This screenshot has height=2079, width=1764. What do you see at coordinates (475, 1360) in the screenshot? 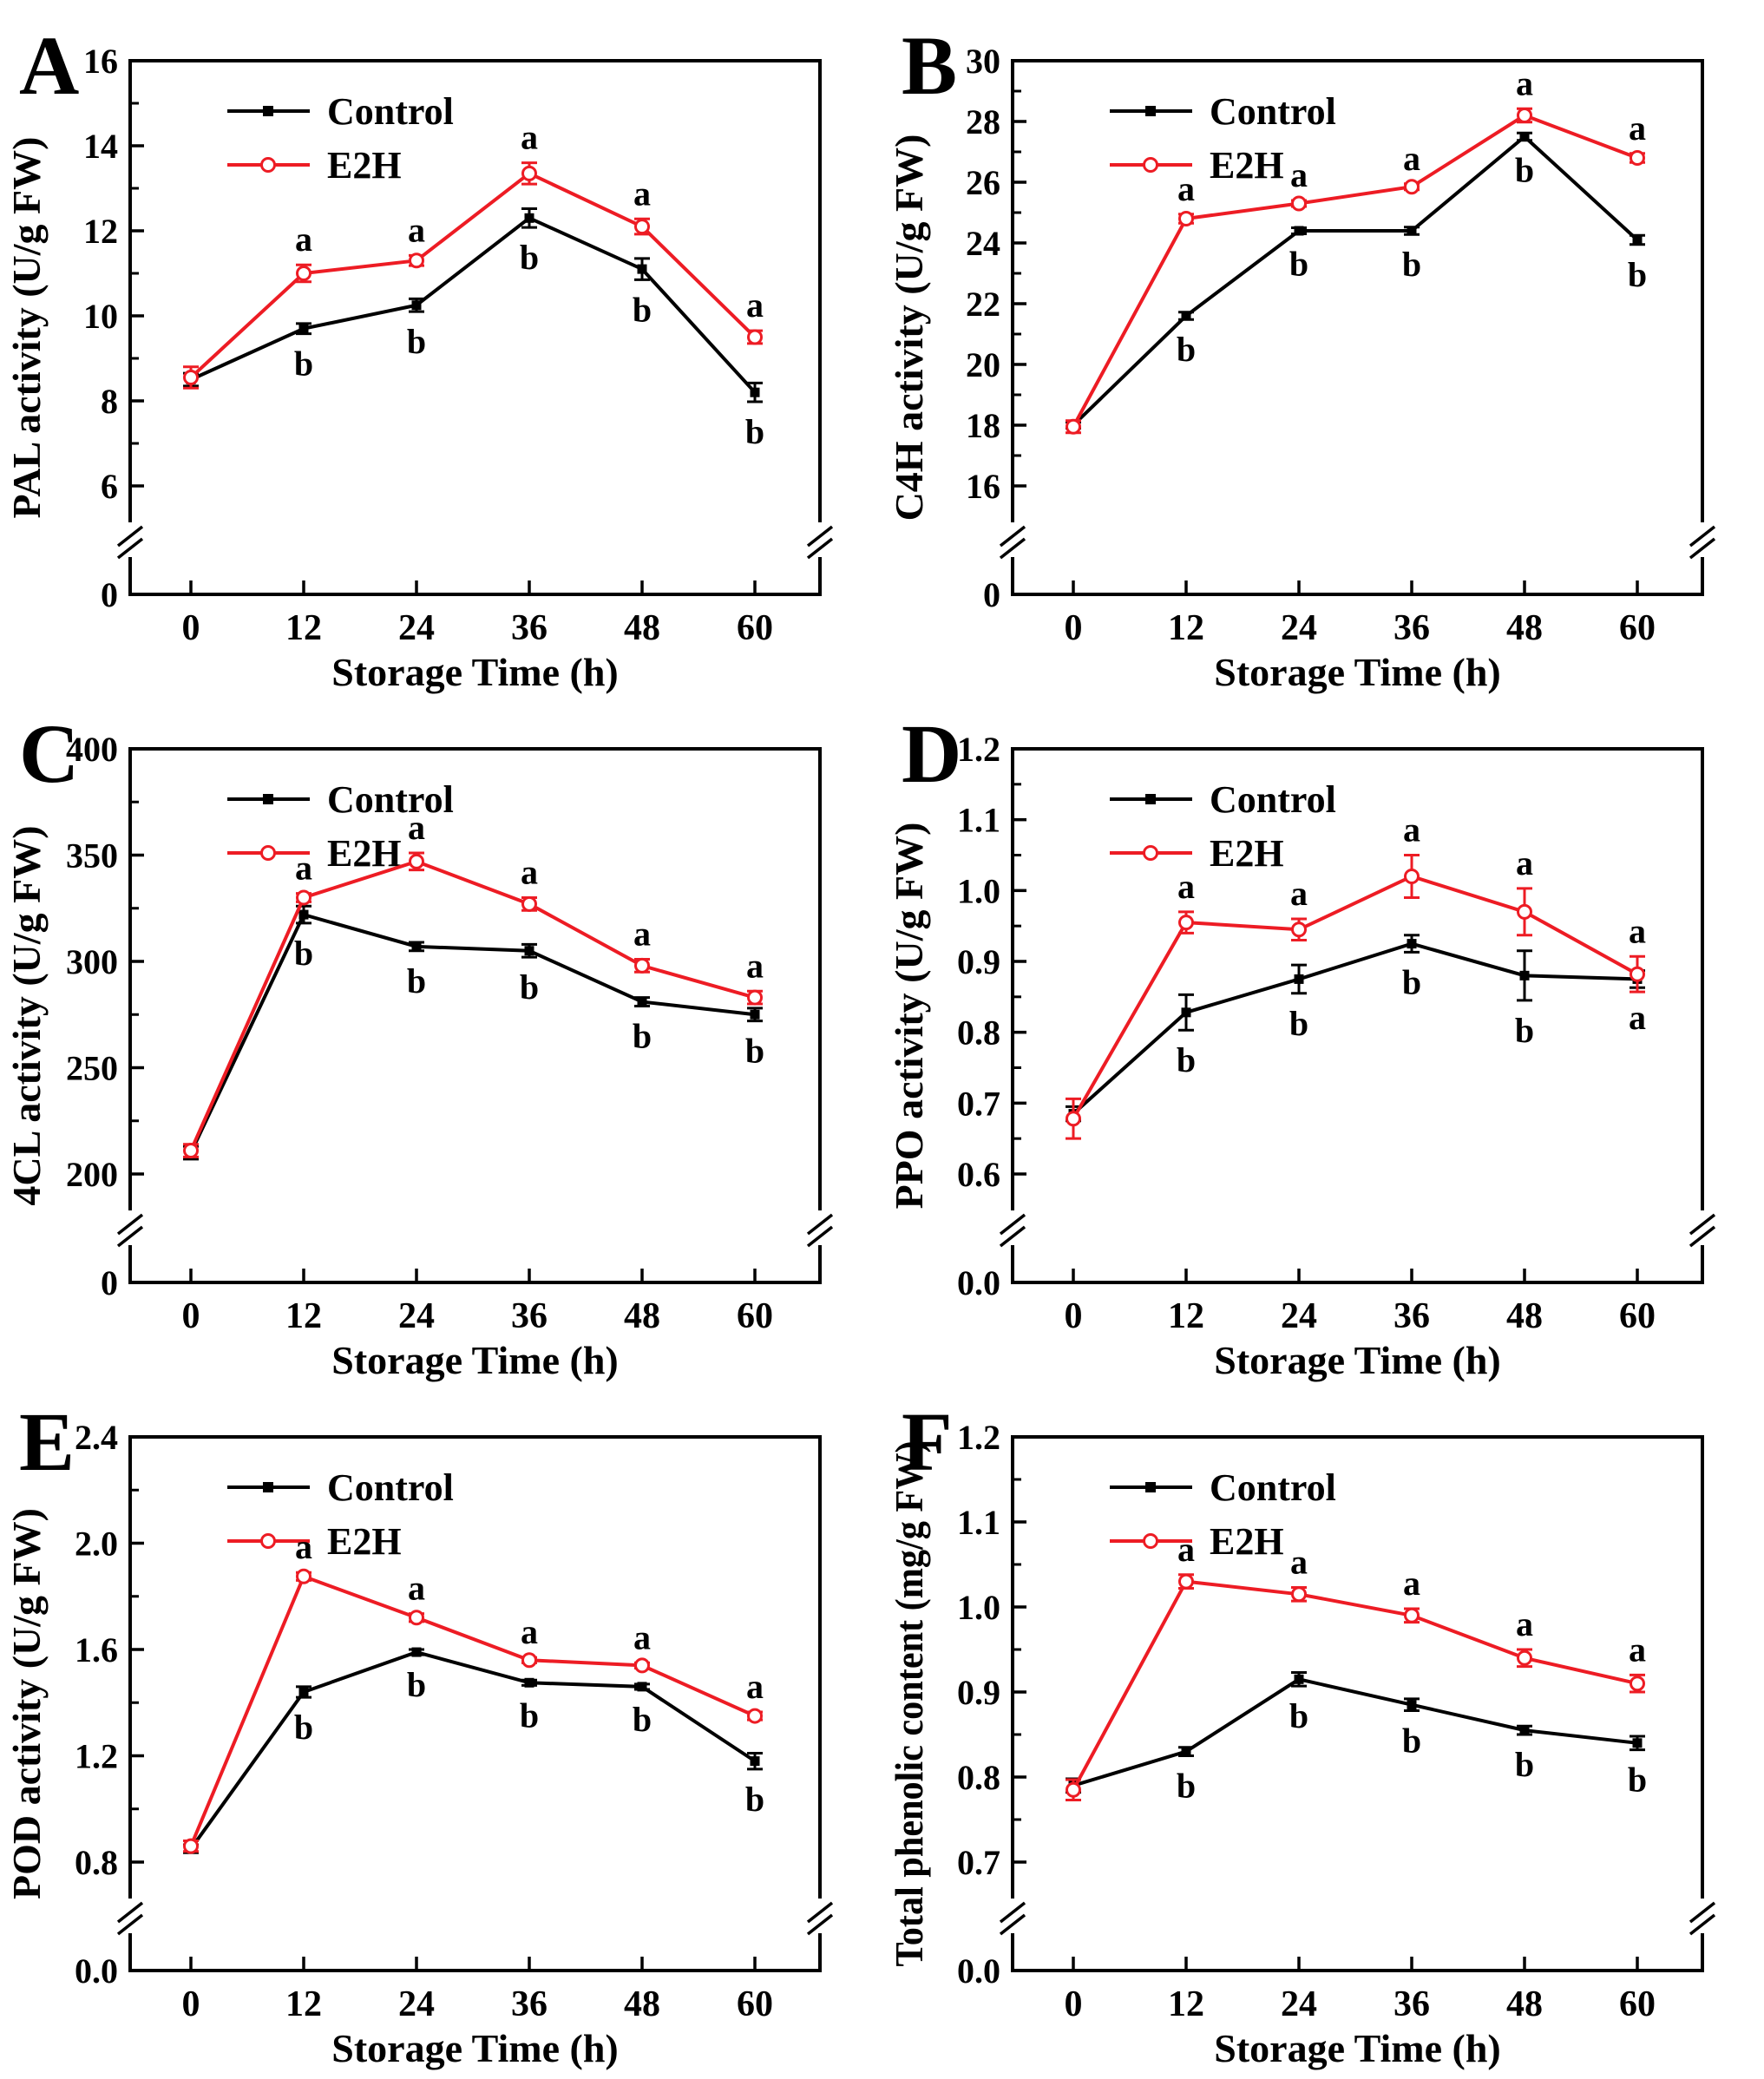
I see `x-axis-title: Storage Time (h)` at bounding box center [475, 1360].